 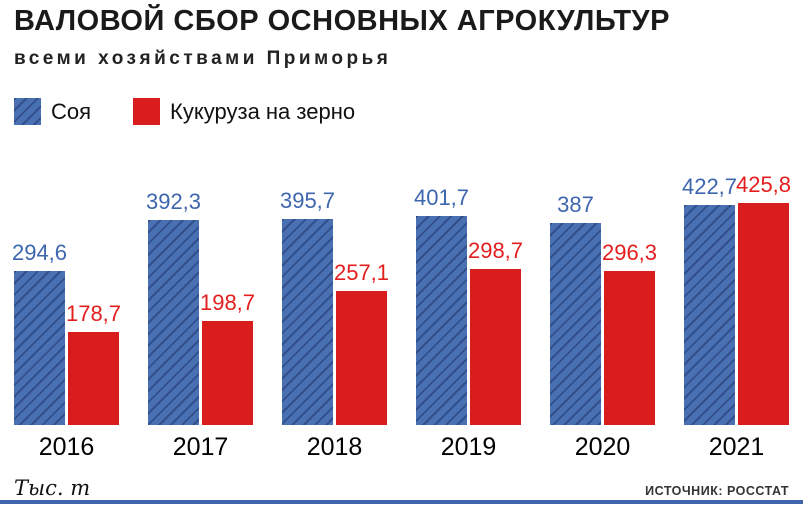 I want to click on page-title: ВАЛОВОЙ СБОР ОСНОВНЫХ АГРОКУЛЬТУР, so click(x=342, y=21).